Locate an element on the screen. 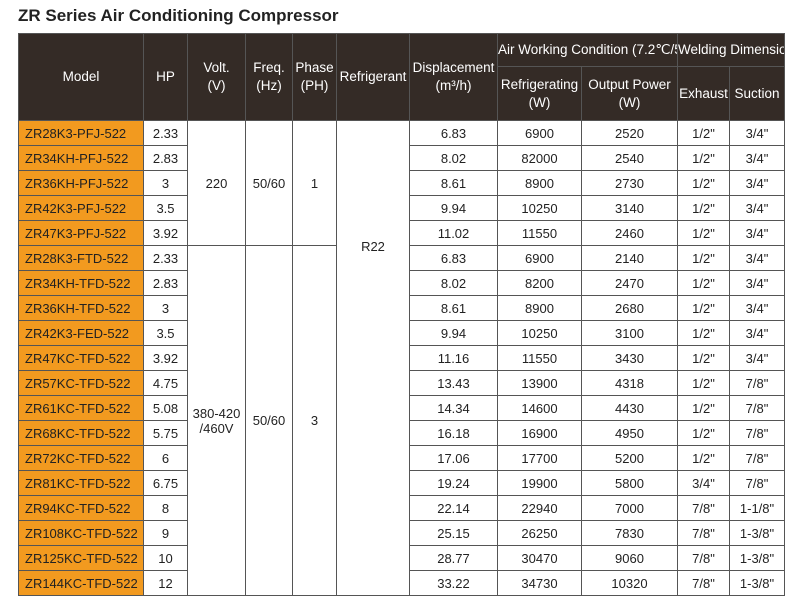 This screenshot has width=800, height=613. cell-text: Model is located at coordinates (81, 76).